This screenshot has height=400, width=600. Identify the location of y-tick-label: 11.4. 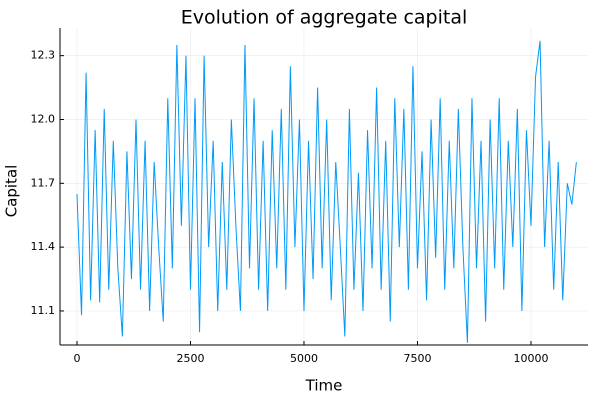
(43, 246).